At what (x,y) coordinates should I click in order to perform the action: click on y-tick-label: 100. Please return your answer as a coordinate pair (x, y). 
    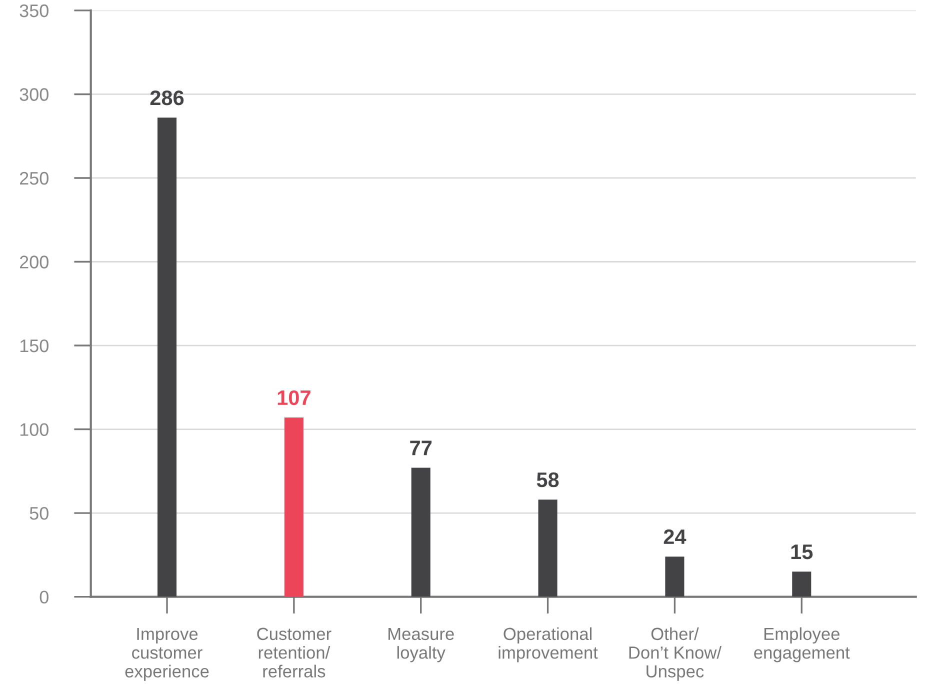
    Looking at the image, I should click on (34, 429).